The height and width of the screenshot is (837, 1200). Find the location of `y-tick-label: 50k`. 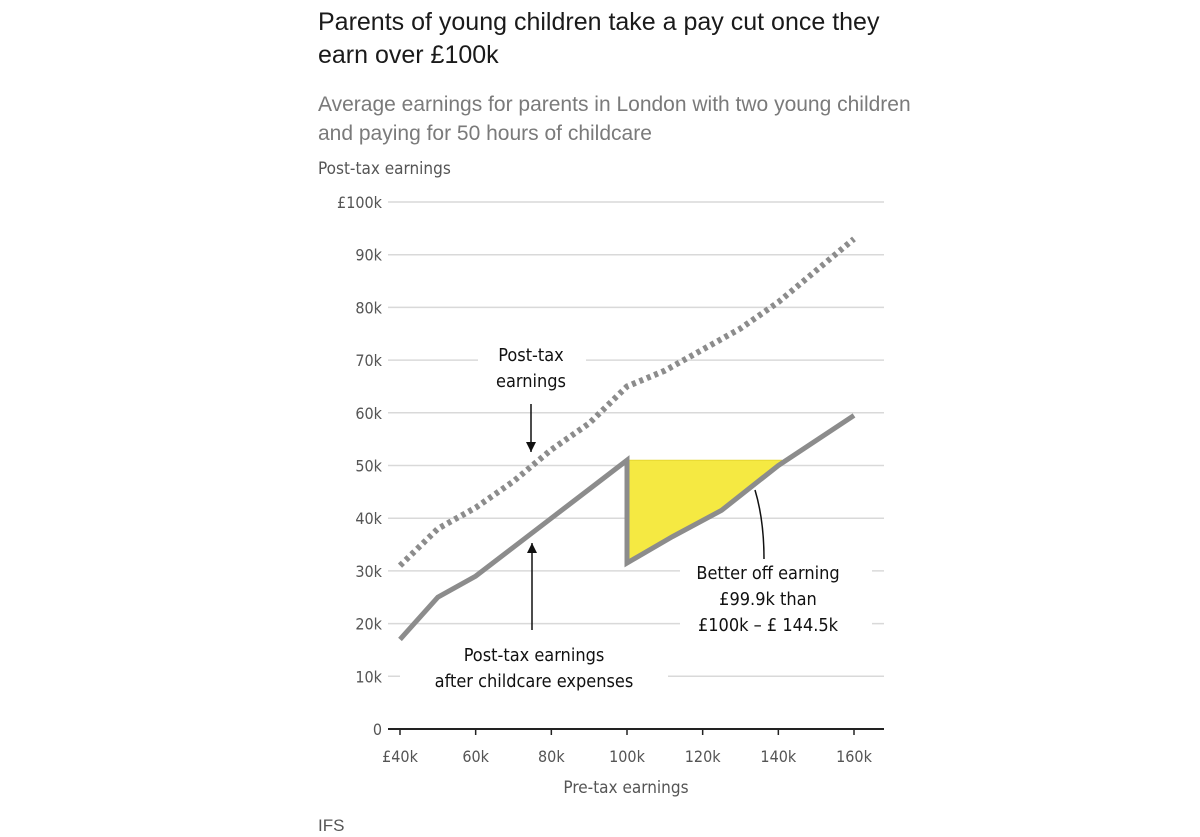

y-tick-label: 50k is located at coordinates (368, 466).